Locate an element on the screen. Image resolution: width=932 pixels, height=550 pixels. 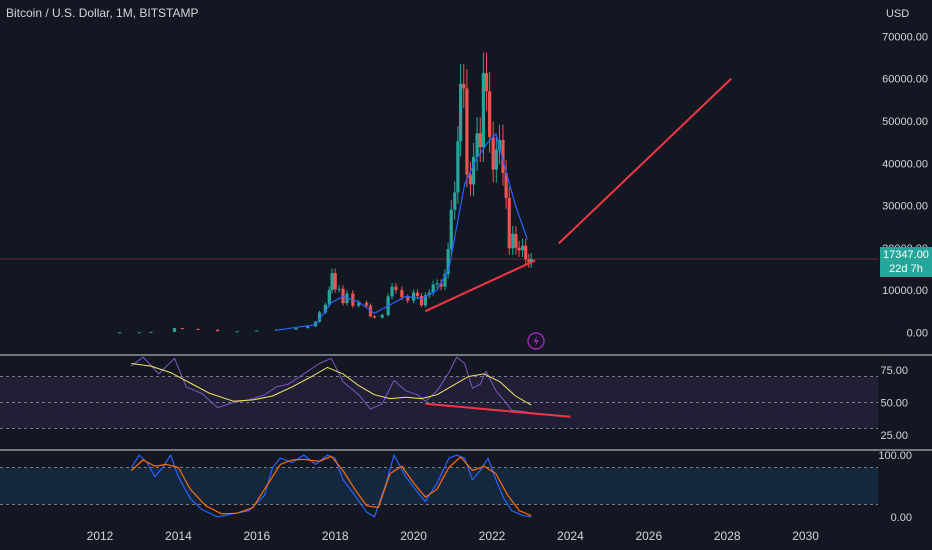
rsi-line is located at coordinates (331, 385).